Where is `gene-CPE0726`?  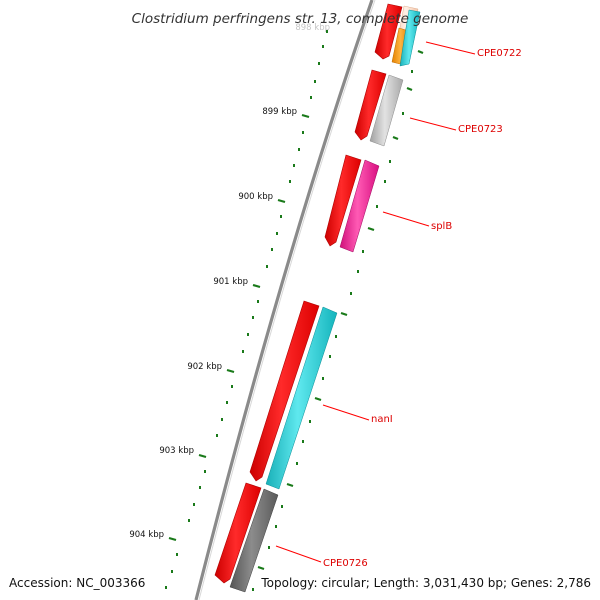
gene-CPE0726 is located at coordinates (254, 540).